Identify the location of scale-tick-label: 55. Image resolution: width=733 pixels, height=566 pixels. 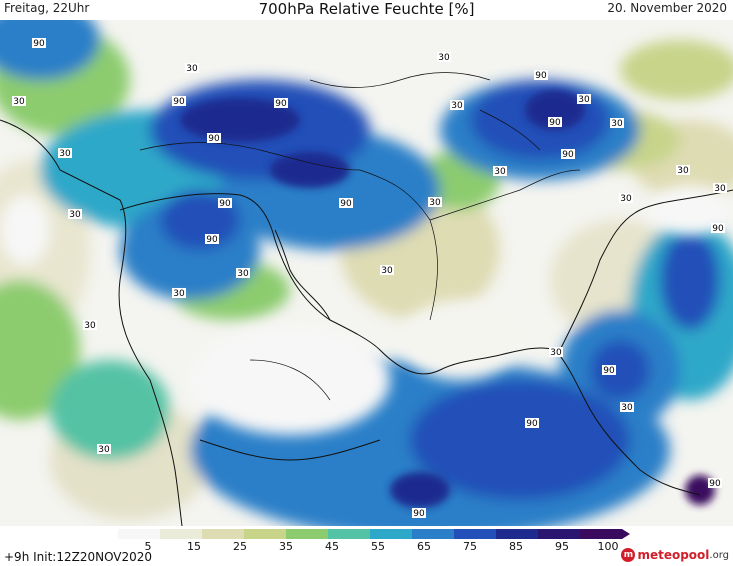
(378, 546).